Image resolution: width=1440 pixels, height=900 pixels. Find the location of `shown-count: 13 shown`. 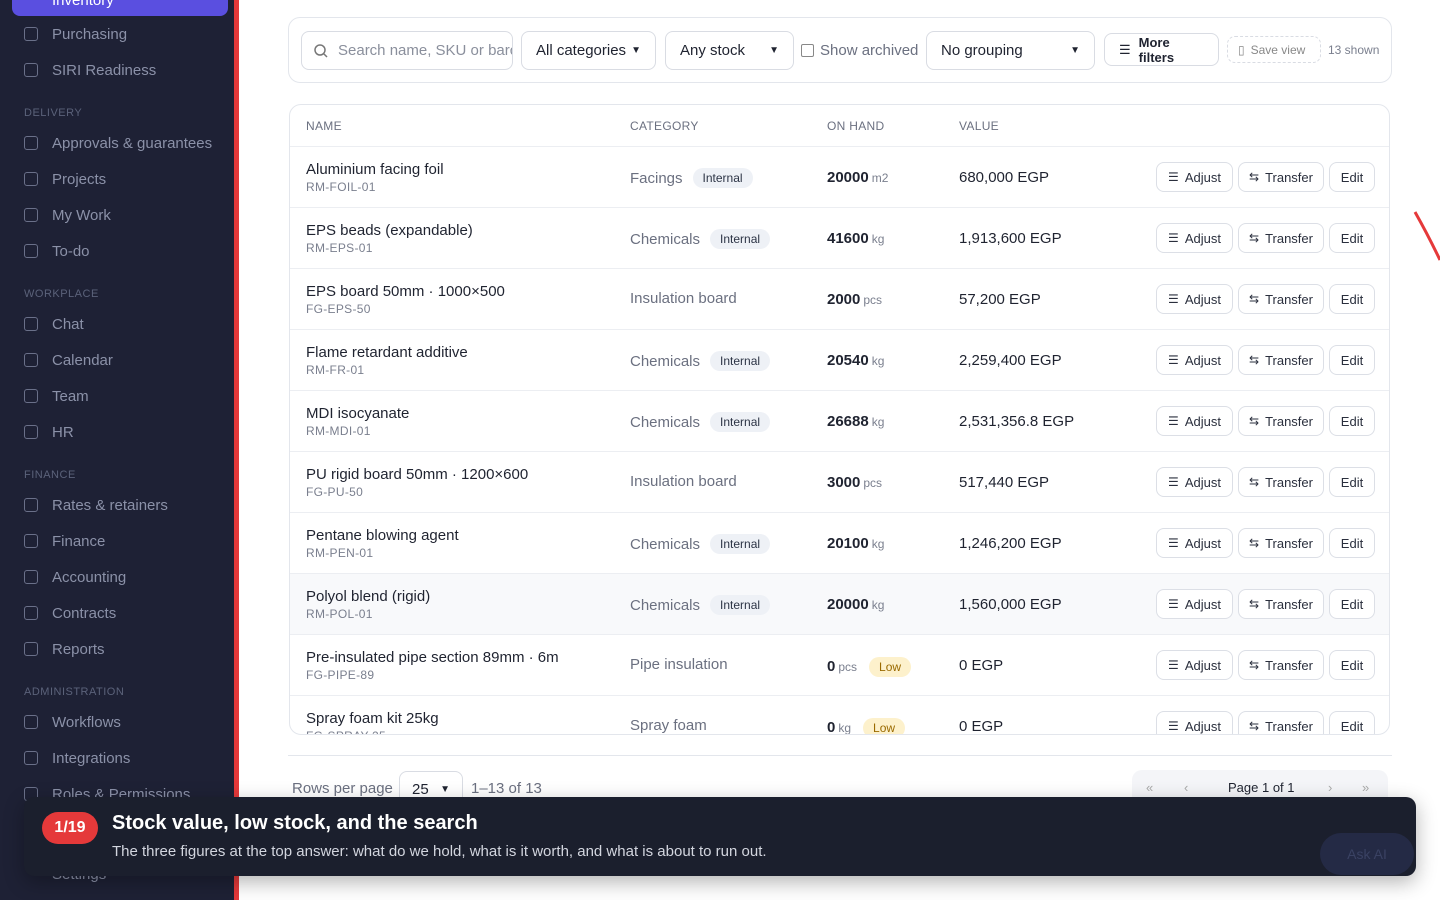

shown-count: 13 shown is located at coordinates (1354, 50).